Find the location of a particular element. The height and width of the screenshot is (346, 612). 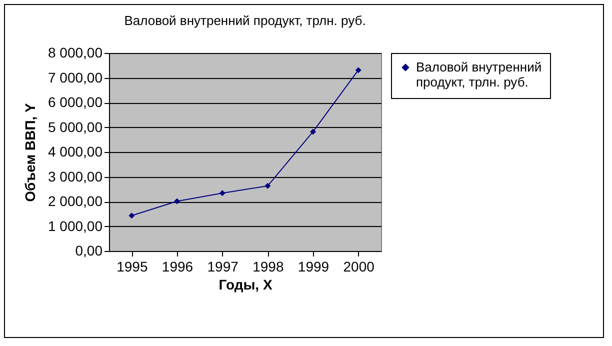

x-tick-label: 1997 is located at coordinates (223, 266).